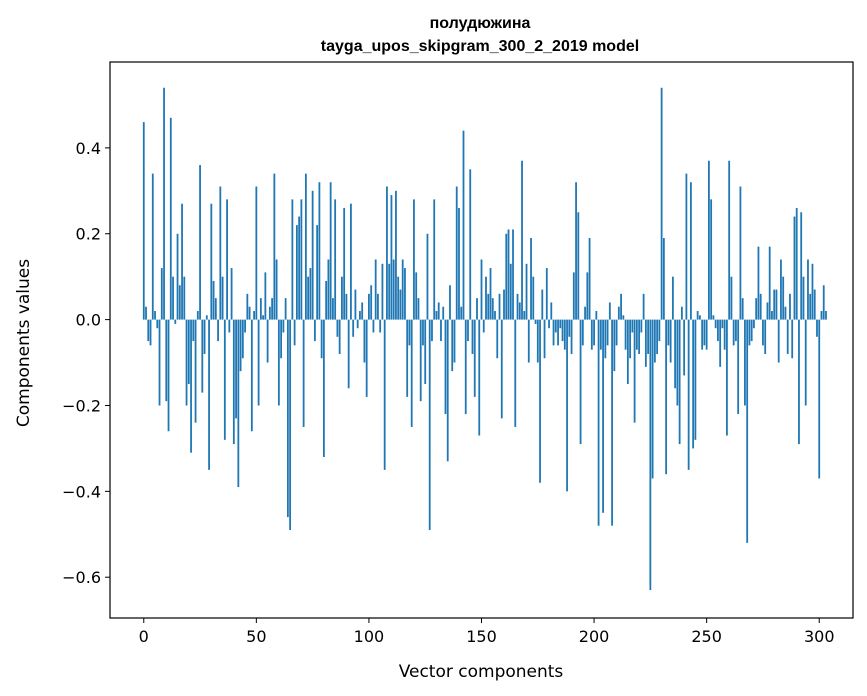 This screenshot has width=867, height=696. Describe the element at coordinates (88, 320) in the screenshot. I see `y-tick-label-3: 0.0` at that location.